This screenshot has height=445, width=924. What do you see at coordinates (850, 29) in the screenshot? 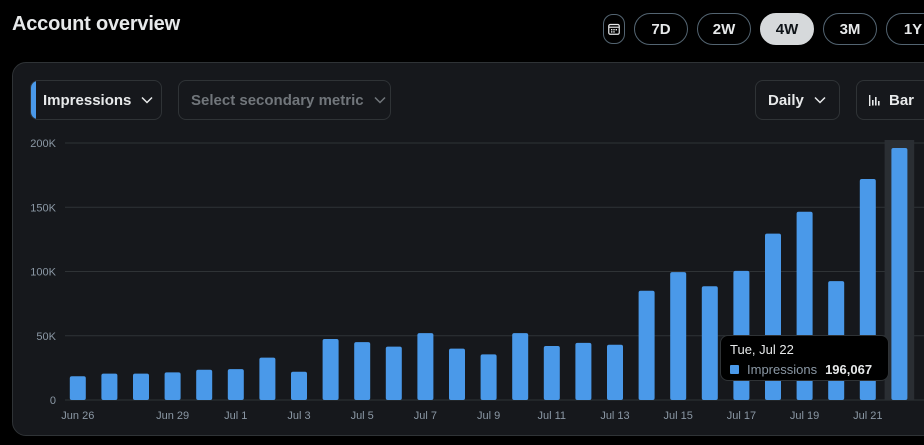
I see `range-button-3m: 3M` at bounding box center [850, 29].